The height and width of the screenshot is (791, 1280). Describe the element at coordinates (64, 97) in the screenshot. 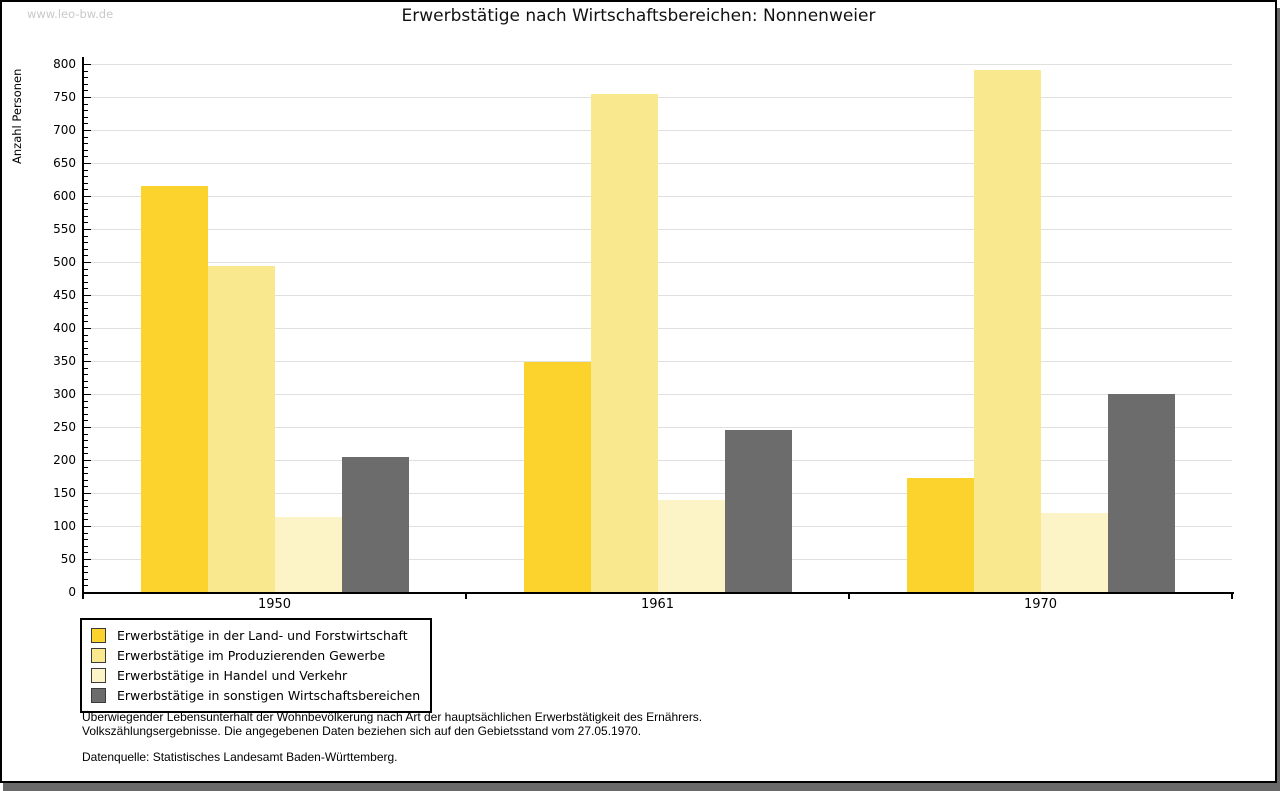

I see `y-tick-label: 750` at that location.